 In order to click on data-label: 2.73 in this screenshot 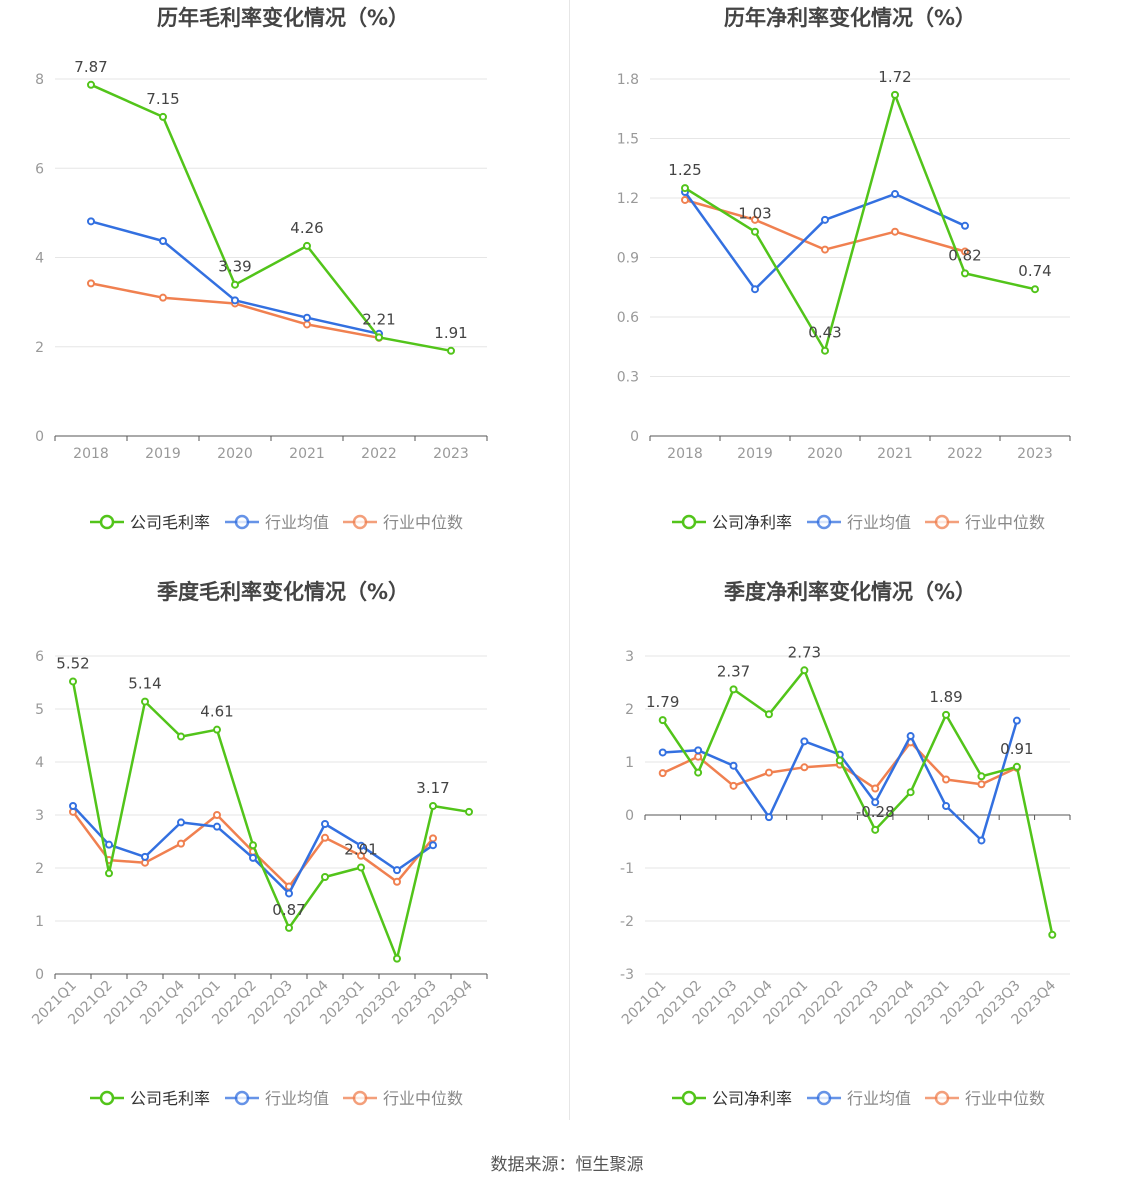, I will do `click(804, 652)`.